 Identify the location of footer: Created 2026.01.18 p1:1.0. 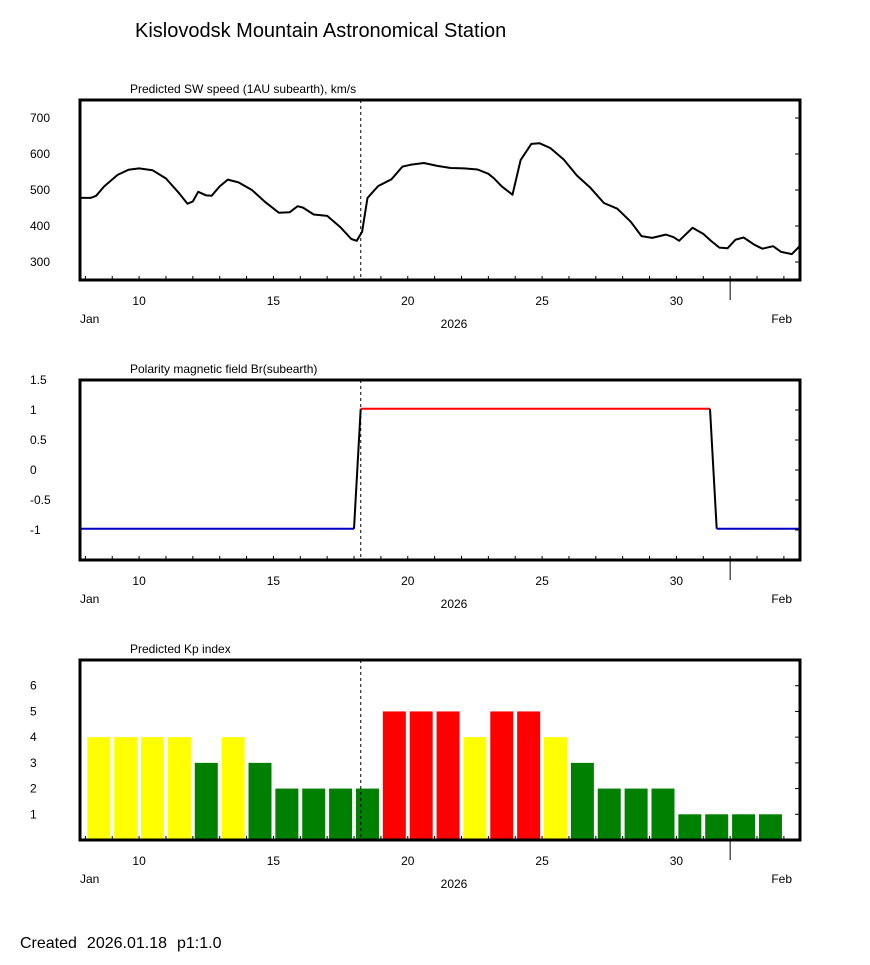
(125, 944).